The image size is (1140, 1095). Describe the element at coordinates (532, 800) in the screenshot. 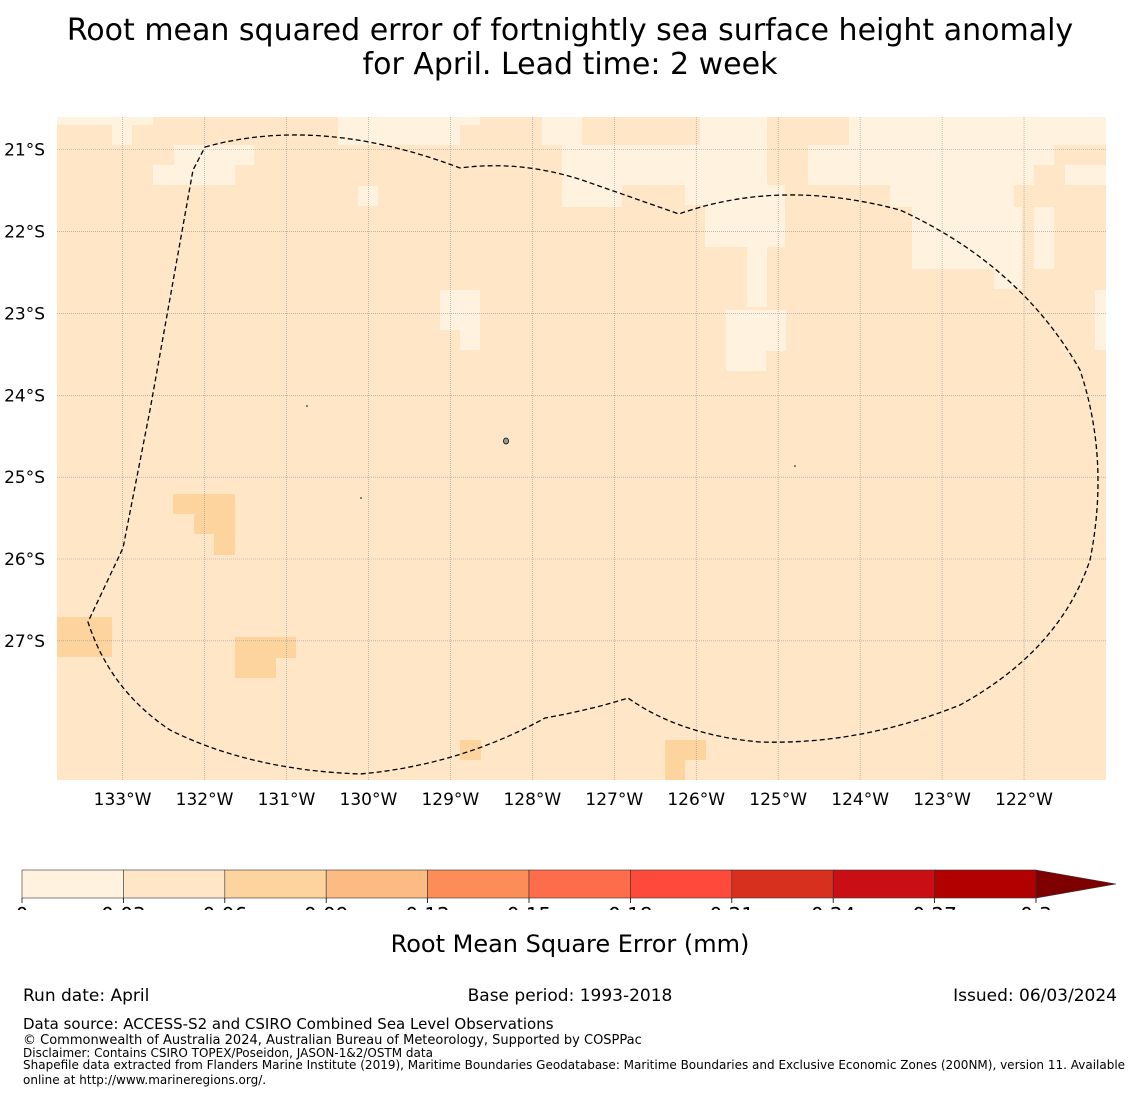

I see `lon-tick-label: 128°W` at that location.